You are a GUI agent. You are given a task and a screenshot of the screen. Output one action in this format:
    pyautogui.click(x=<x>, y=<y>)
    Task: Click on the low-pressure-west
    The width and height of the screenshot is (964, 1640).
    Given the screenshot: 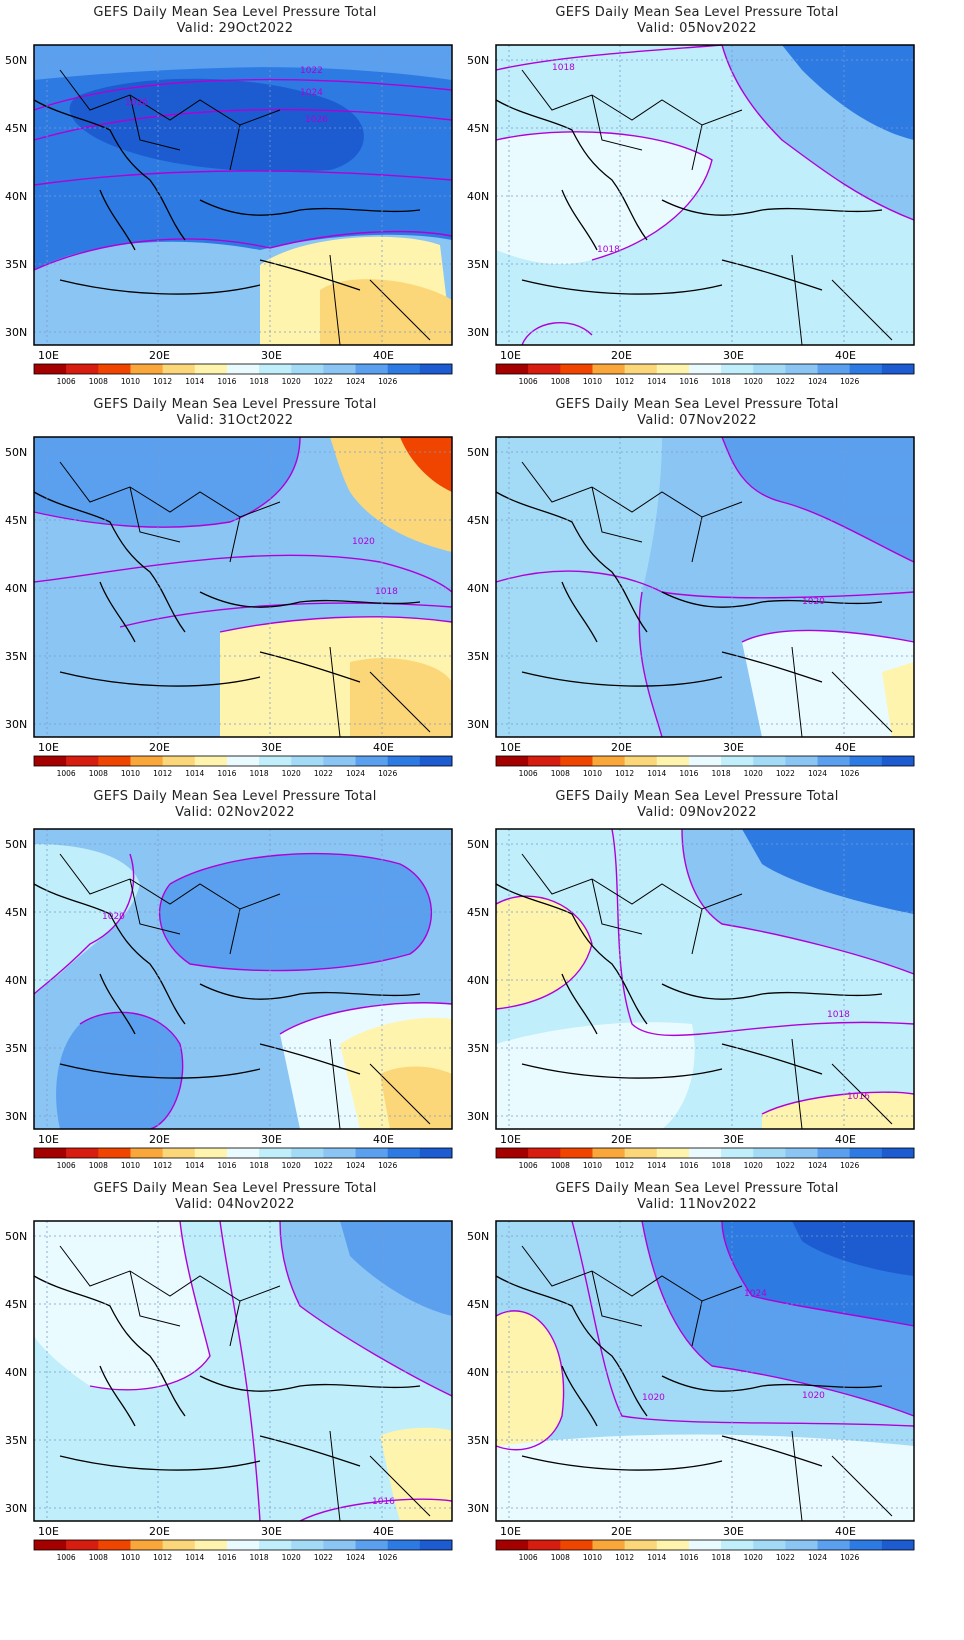 What is the action you would take?
    pyautogui.click(x=530, y=1380)
    